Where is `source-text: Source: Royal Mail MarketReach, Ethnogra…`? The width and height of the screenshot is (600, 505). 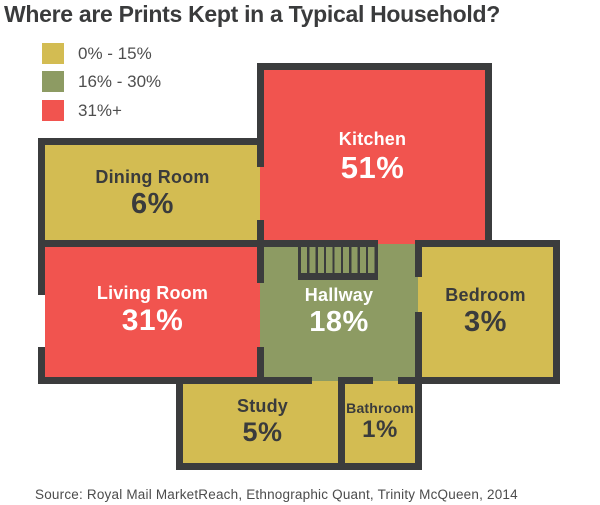 source-text: Source: Royal Mail MarketReach, Ethnogra… is located at coordinates (276, 494).